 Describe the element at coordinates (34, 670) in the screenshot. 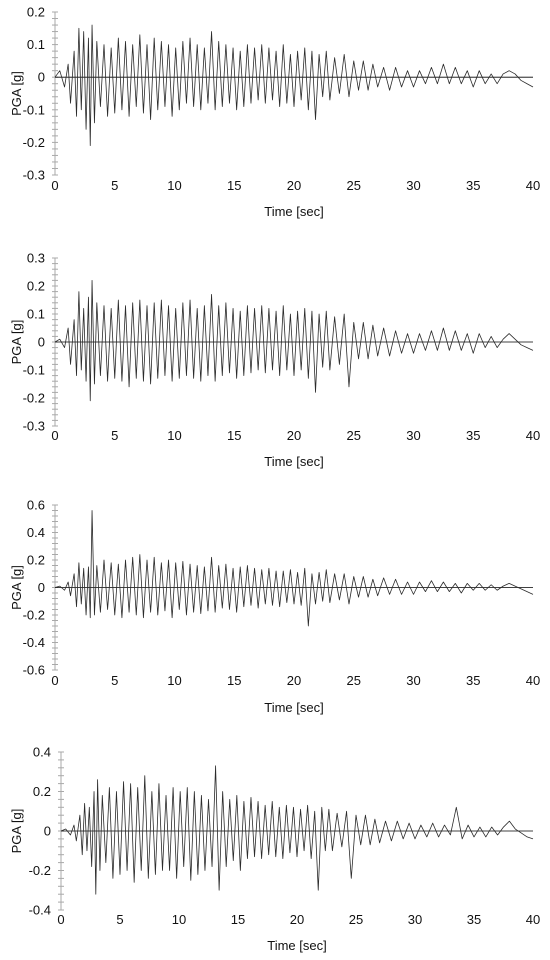

I see `y-tick-label: -0.6` at that location.